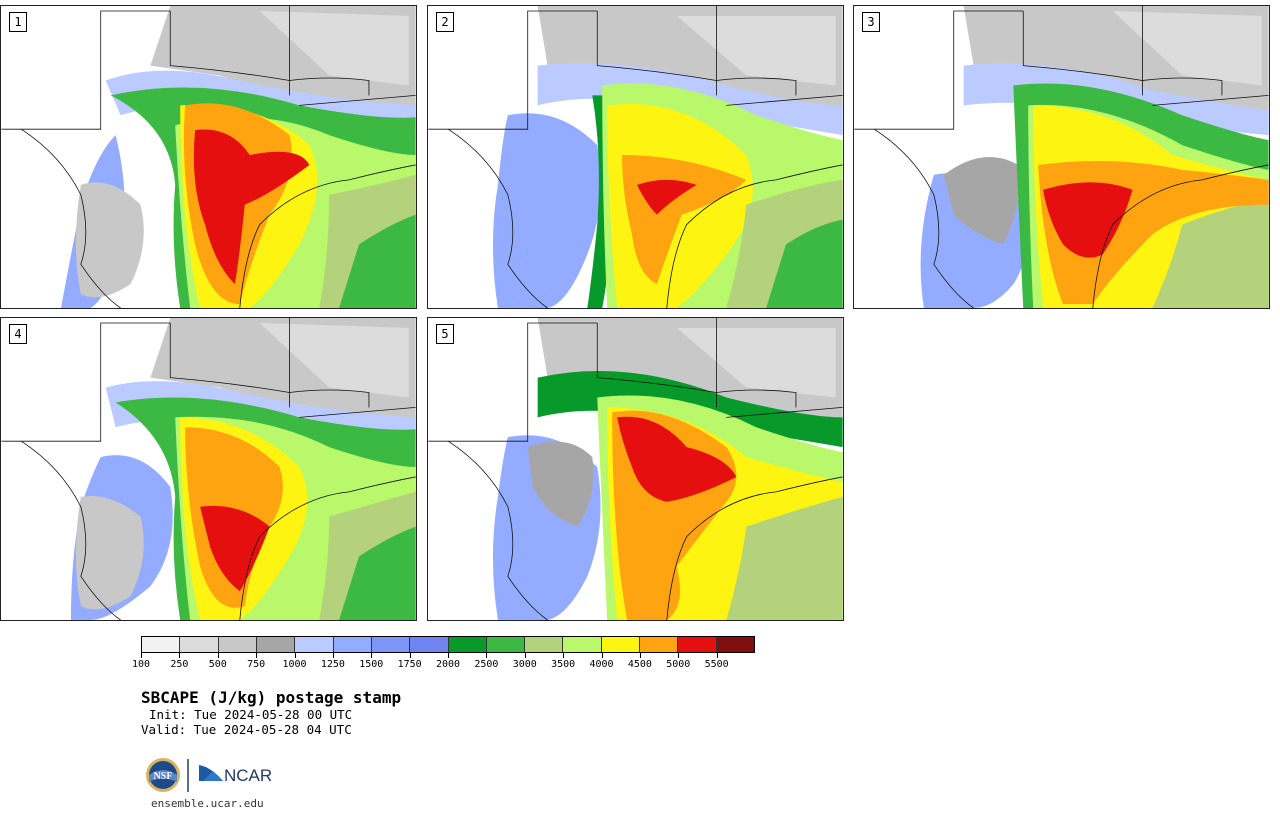 This screenshot has height=815, width=1280. What do you see at coordinates (251, 714) in the screenshot?
I see `init-time: Init: Tue 2024-05-28 00 UTC` at bounding box center [251, 714].